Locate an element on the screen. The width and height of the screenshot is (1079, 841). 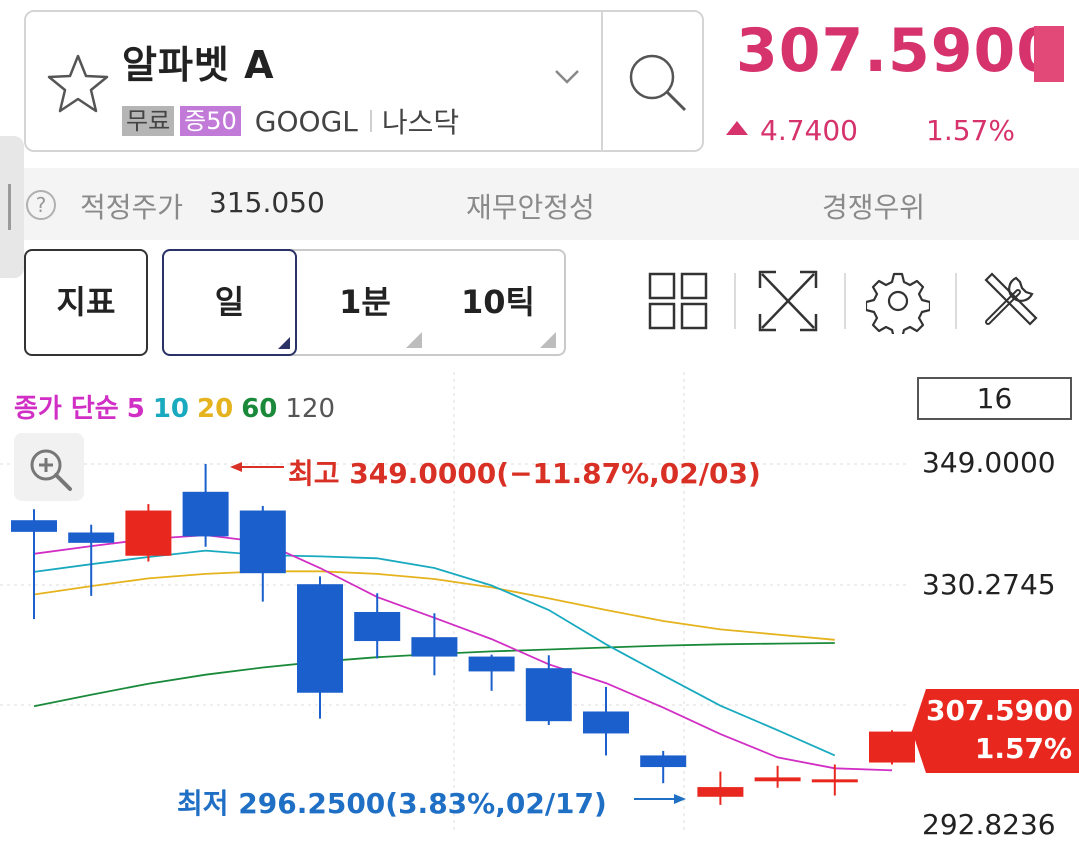
free-badge: 무료 is located at coordinates (148, 121).